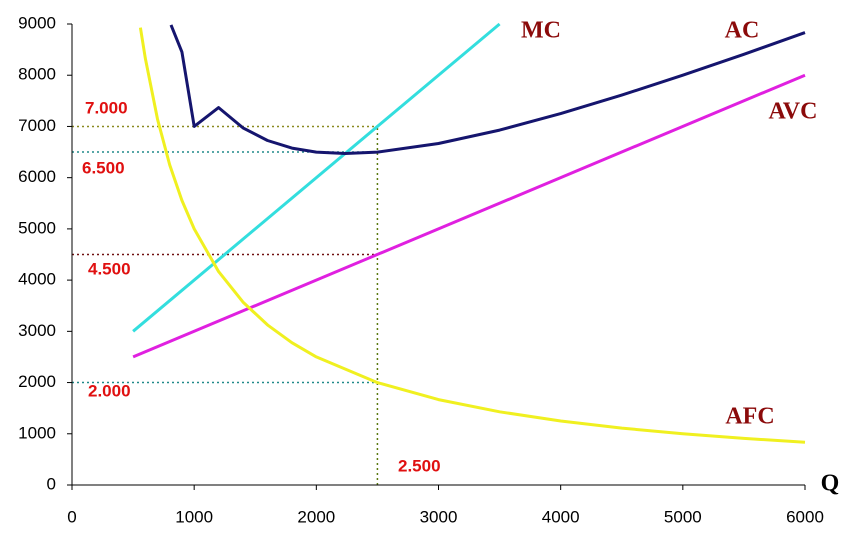 The width and height of the screenshot is (851, 533). What do you see at coordinates (37, 176) in the screenshot?
I see `y-tick-label: 6000` at bounding box center [37, 176].